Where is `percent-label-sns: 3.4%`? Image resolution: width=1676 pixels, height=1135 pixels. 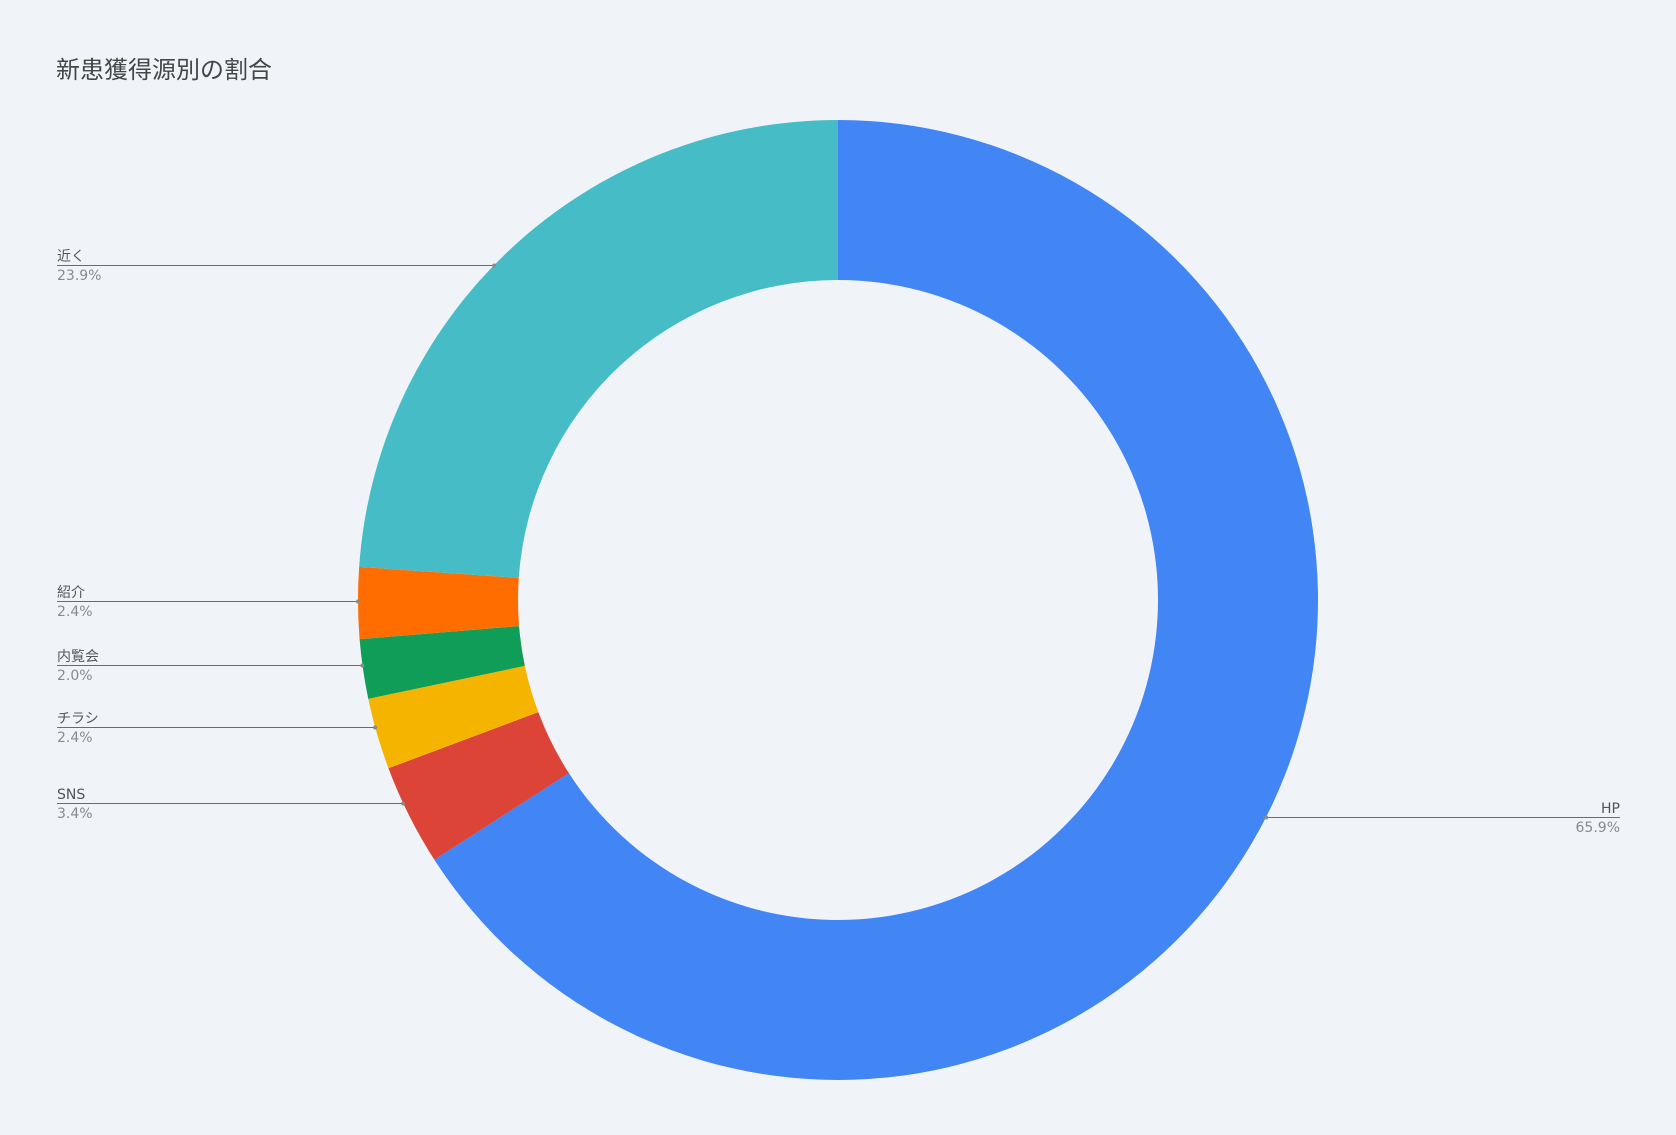 percent-label-sns: 3.4% is located at coordinates (75, 814).